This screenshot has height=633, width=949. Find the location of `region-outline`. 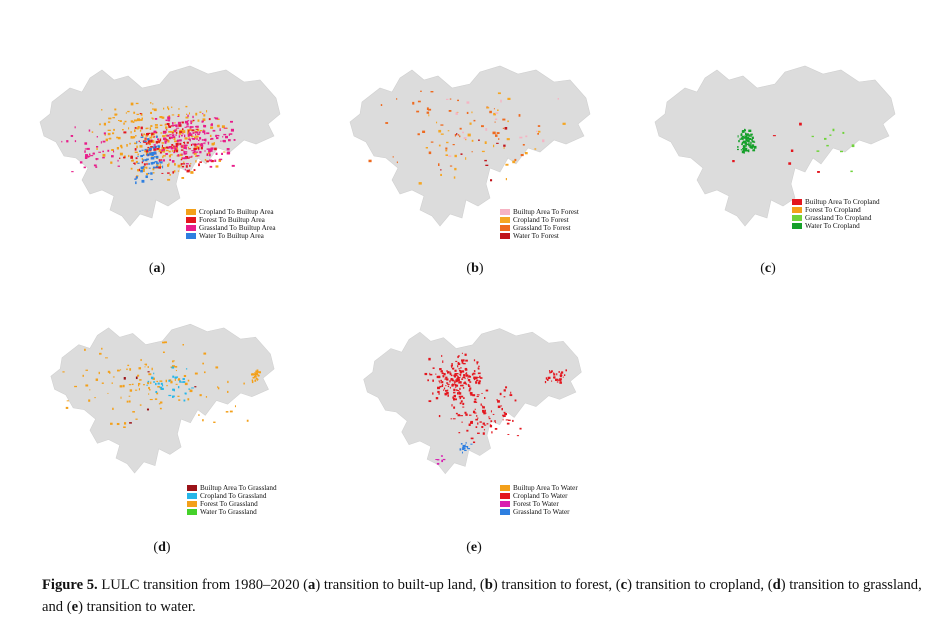

region-outline is located at coordinates (775, 146).